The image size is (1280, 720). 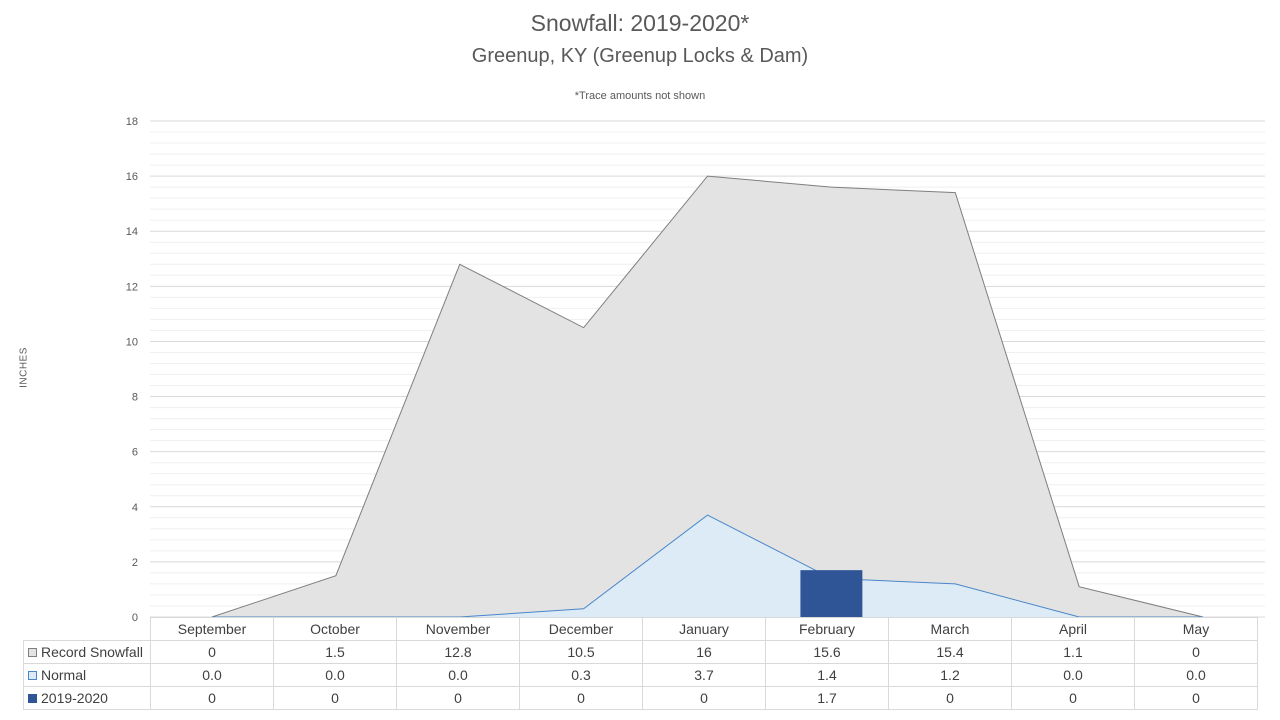 What do you see at coordinates (827, 629) in the screenshot?
I see `x-tick-label: February` at bounding box center [827, 629].